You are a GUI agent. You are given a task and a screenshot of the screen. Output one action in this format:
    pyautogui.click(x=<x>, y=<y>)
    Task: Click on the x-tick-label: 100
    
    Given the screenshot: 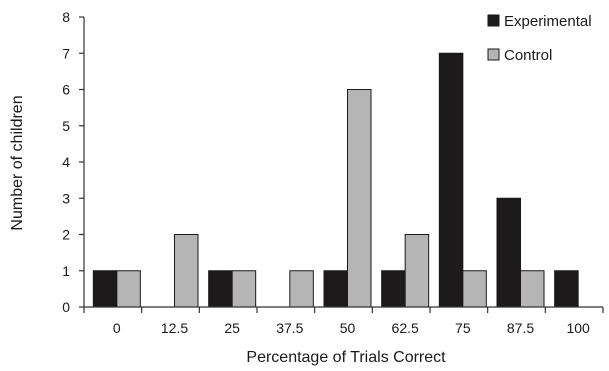 What is the action you would take?
    pyautogui.click(x=578, y=328)
    